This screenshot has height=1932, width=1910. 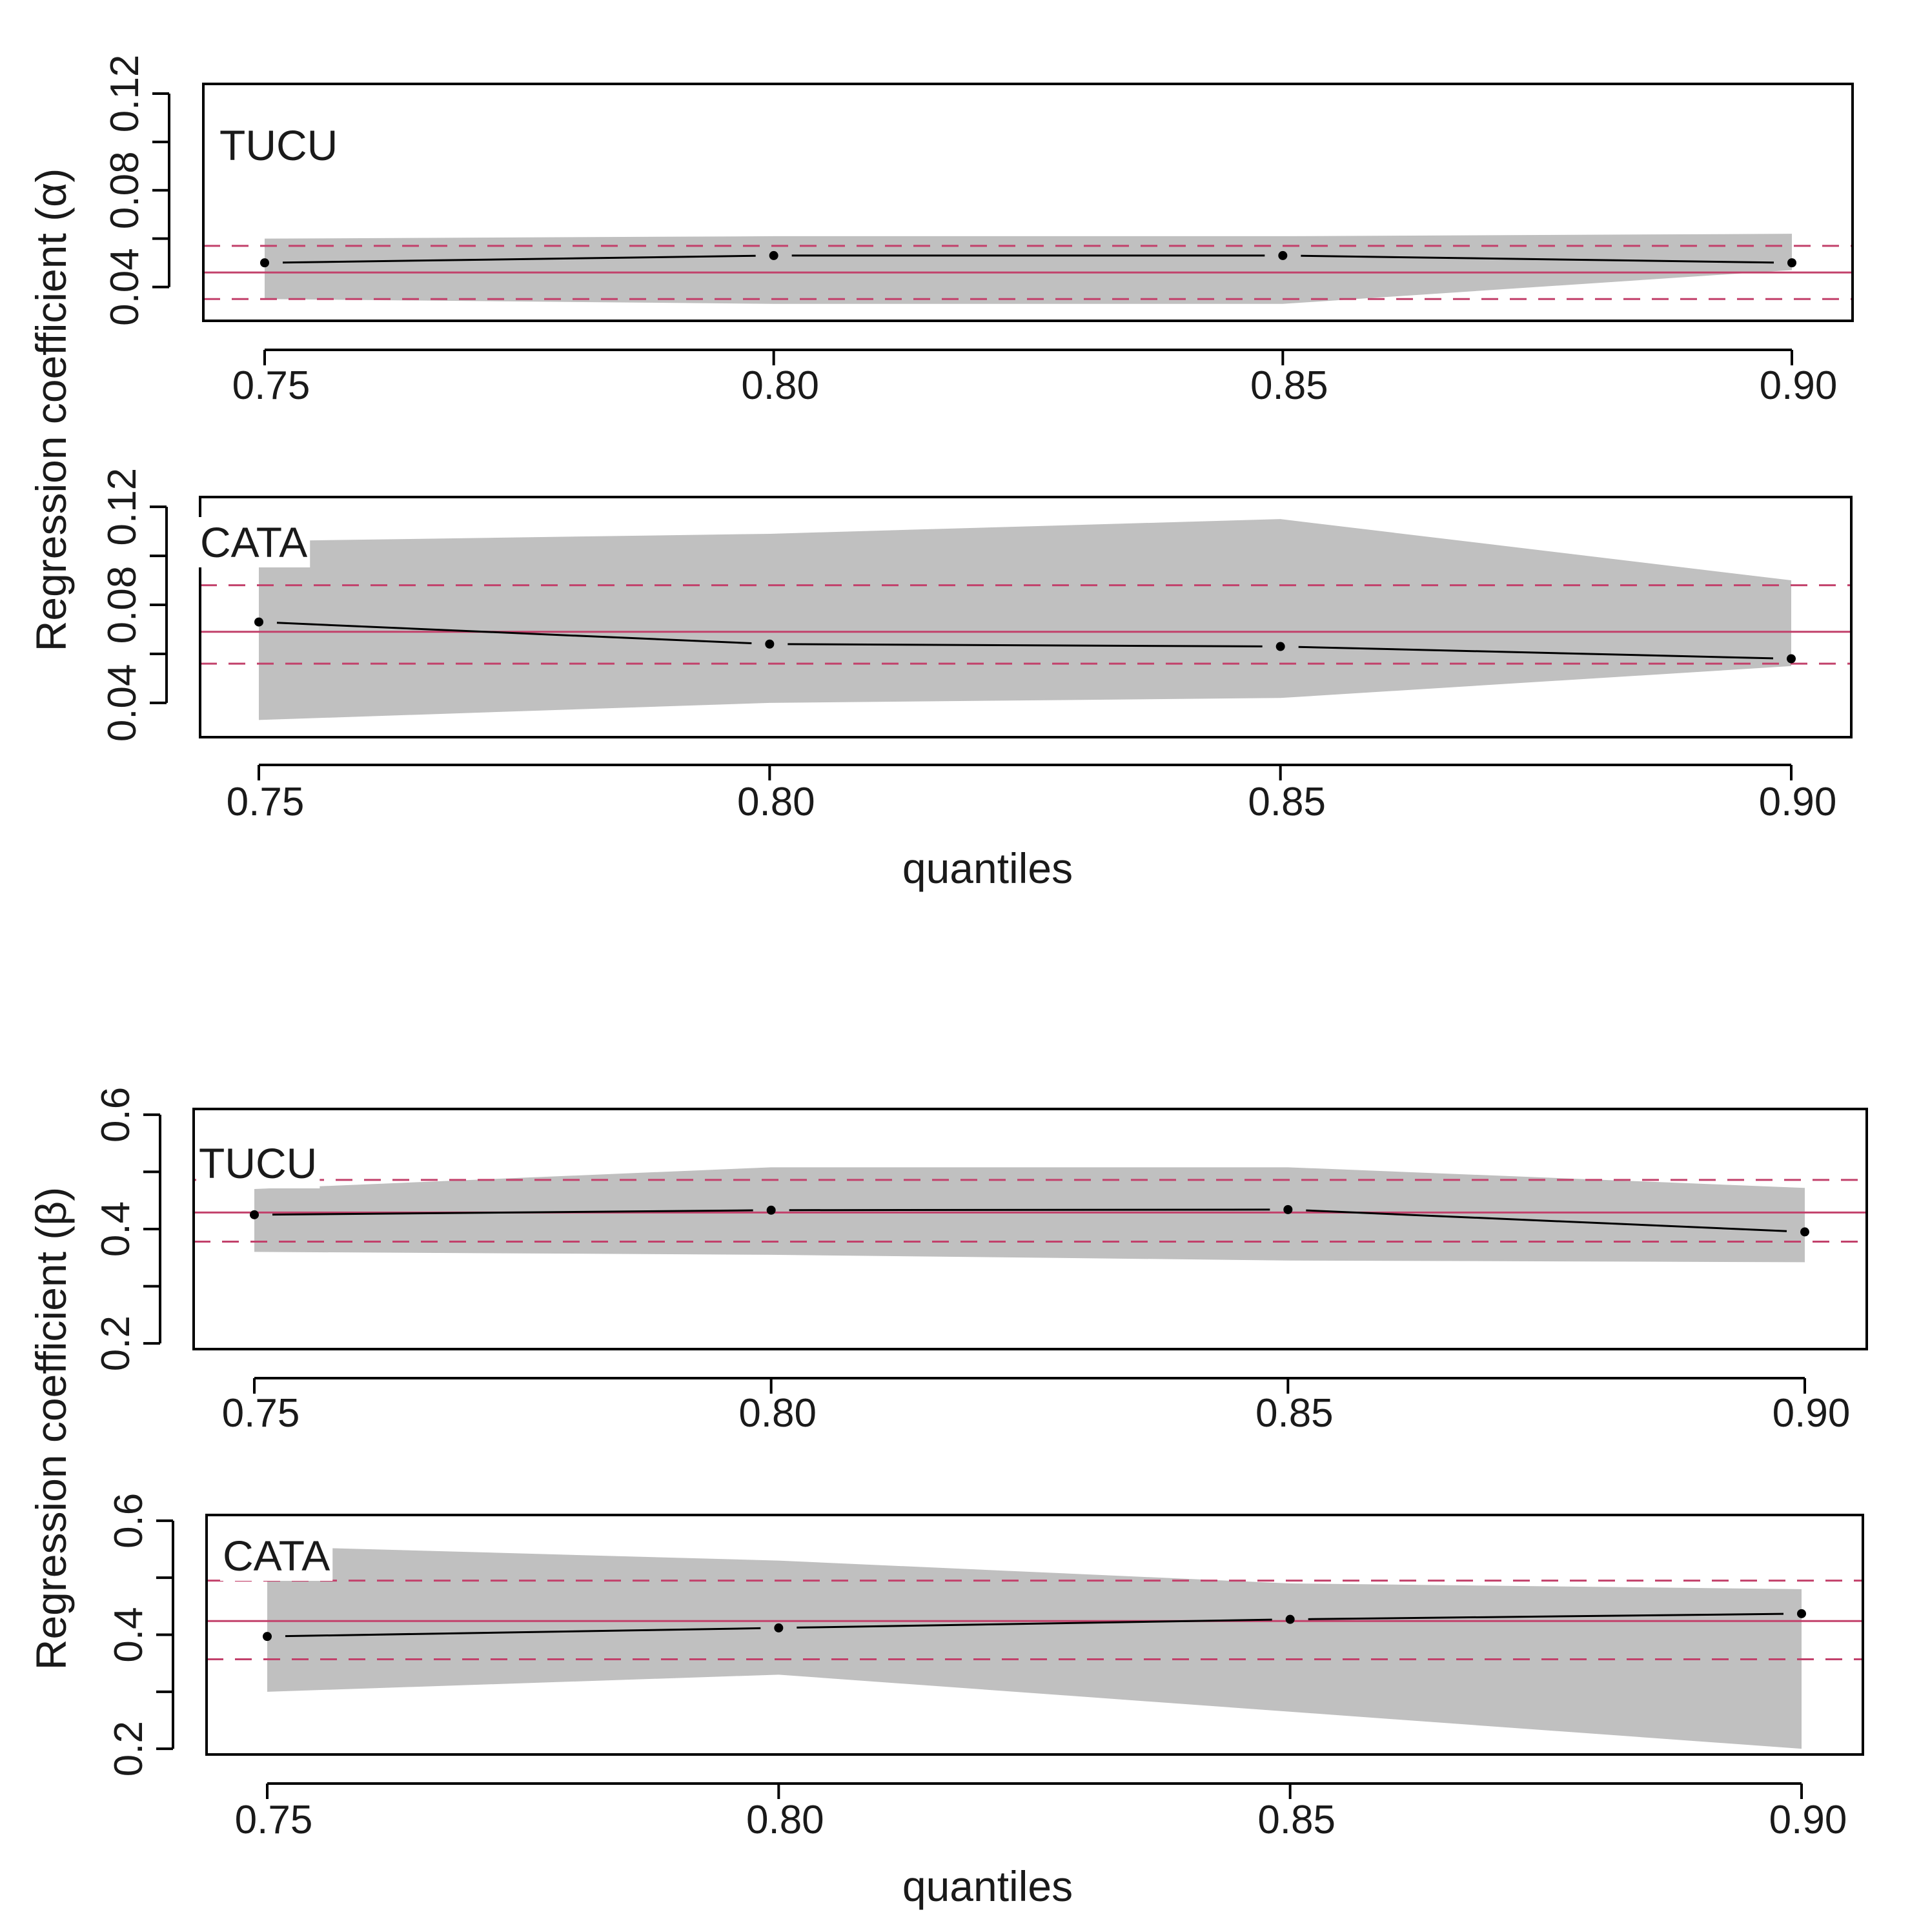 What do you see at coordinates (51, 410) in the screenshot?
I see `alpha-y-axis-label: Regression coefficient (α)` at bounding box center [51, 410].